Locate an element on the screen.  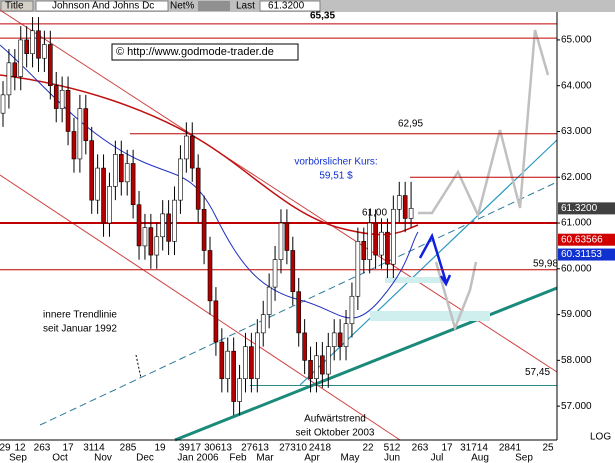
level-label: 57,45 is located at coordinates (537, 372).